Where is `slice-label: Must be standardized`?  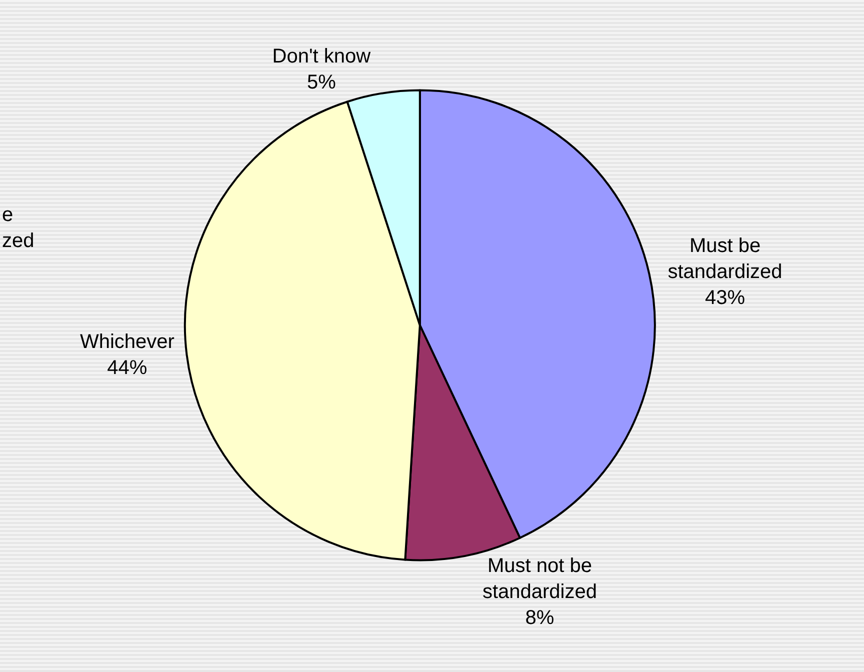 slice-label: Must be standardized is located at coordinates (725, 259).